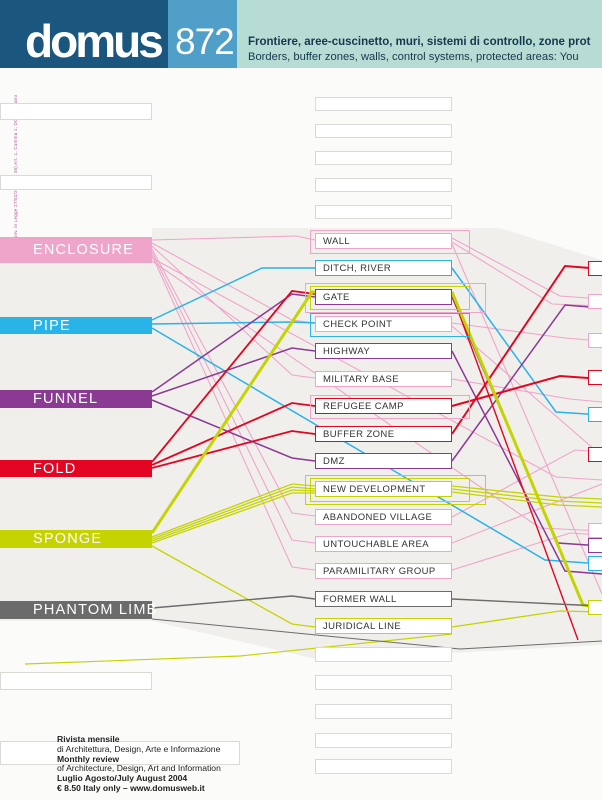  I want to click on edge-stub-green, so click(595, 607).